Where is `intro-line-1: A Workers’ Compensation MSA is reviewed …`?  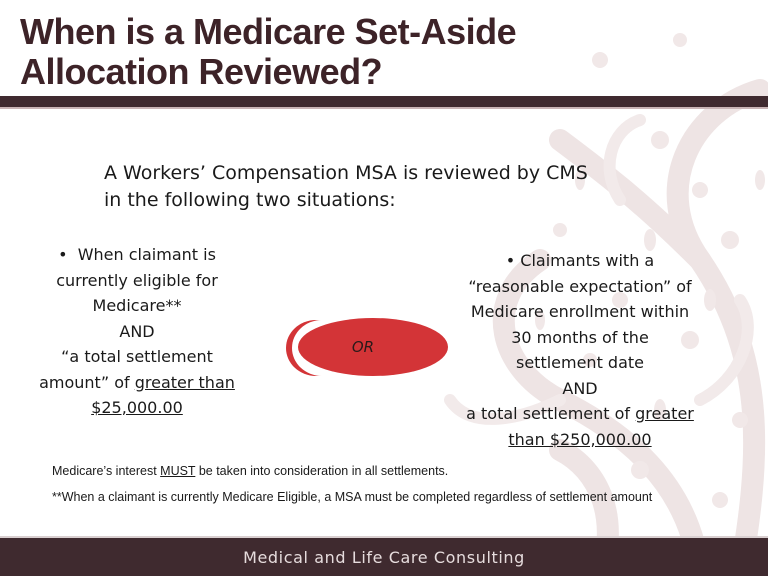 intro-line-1: A Workers’ Compensation MSA is reviewed … is located at coordinates (346, 173).